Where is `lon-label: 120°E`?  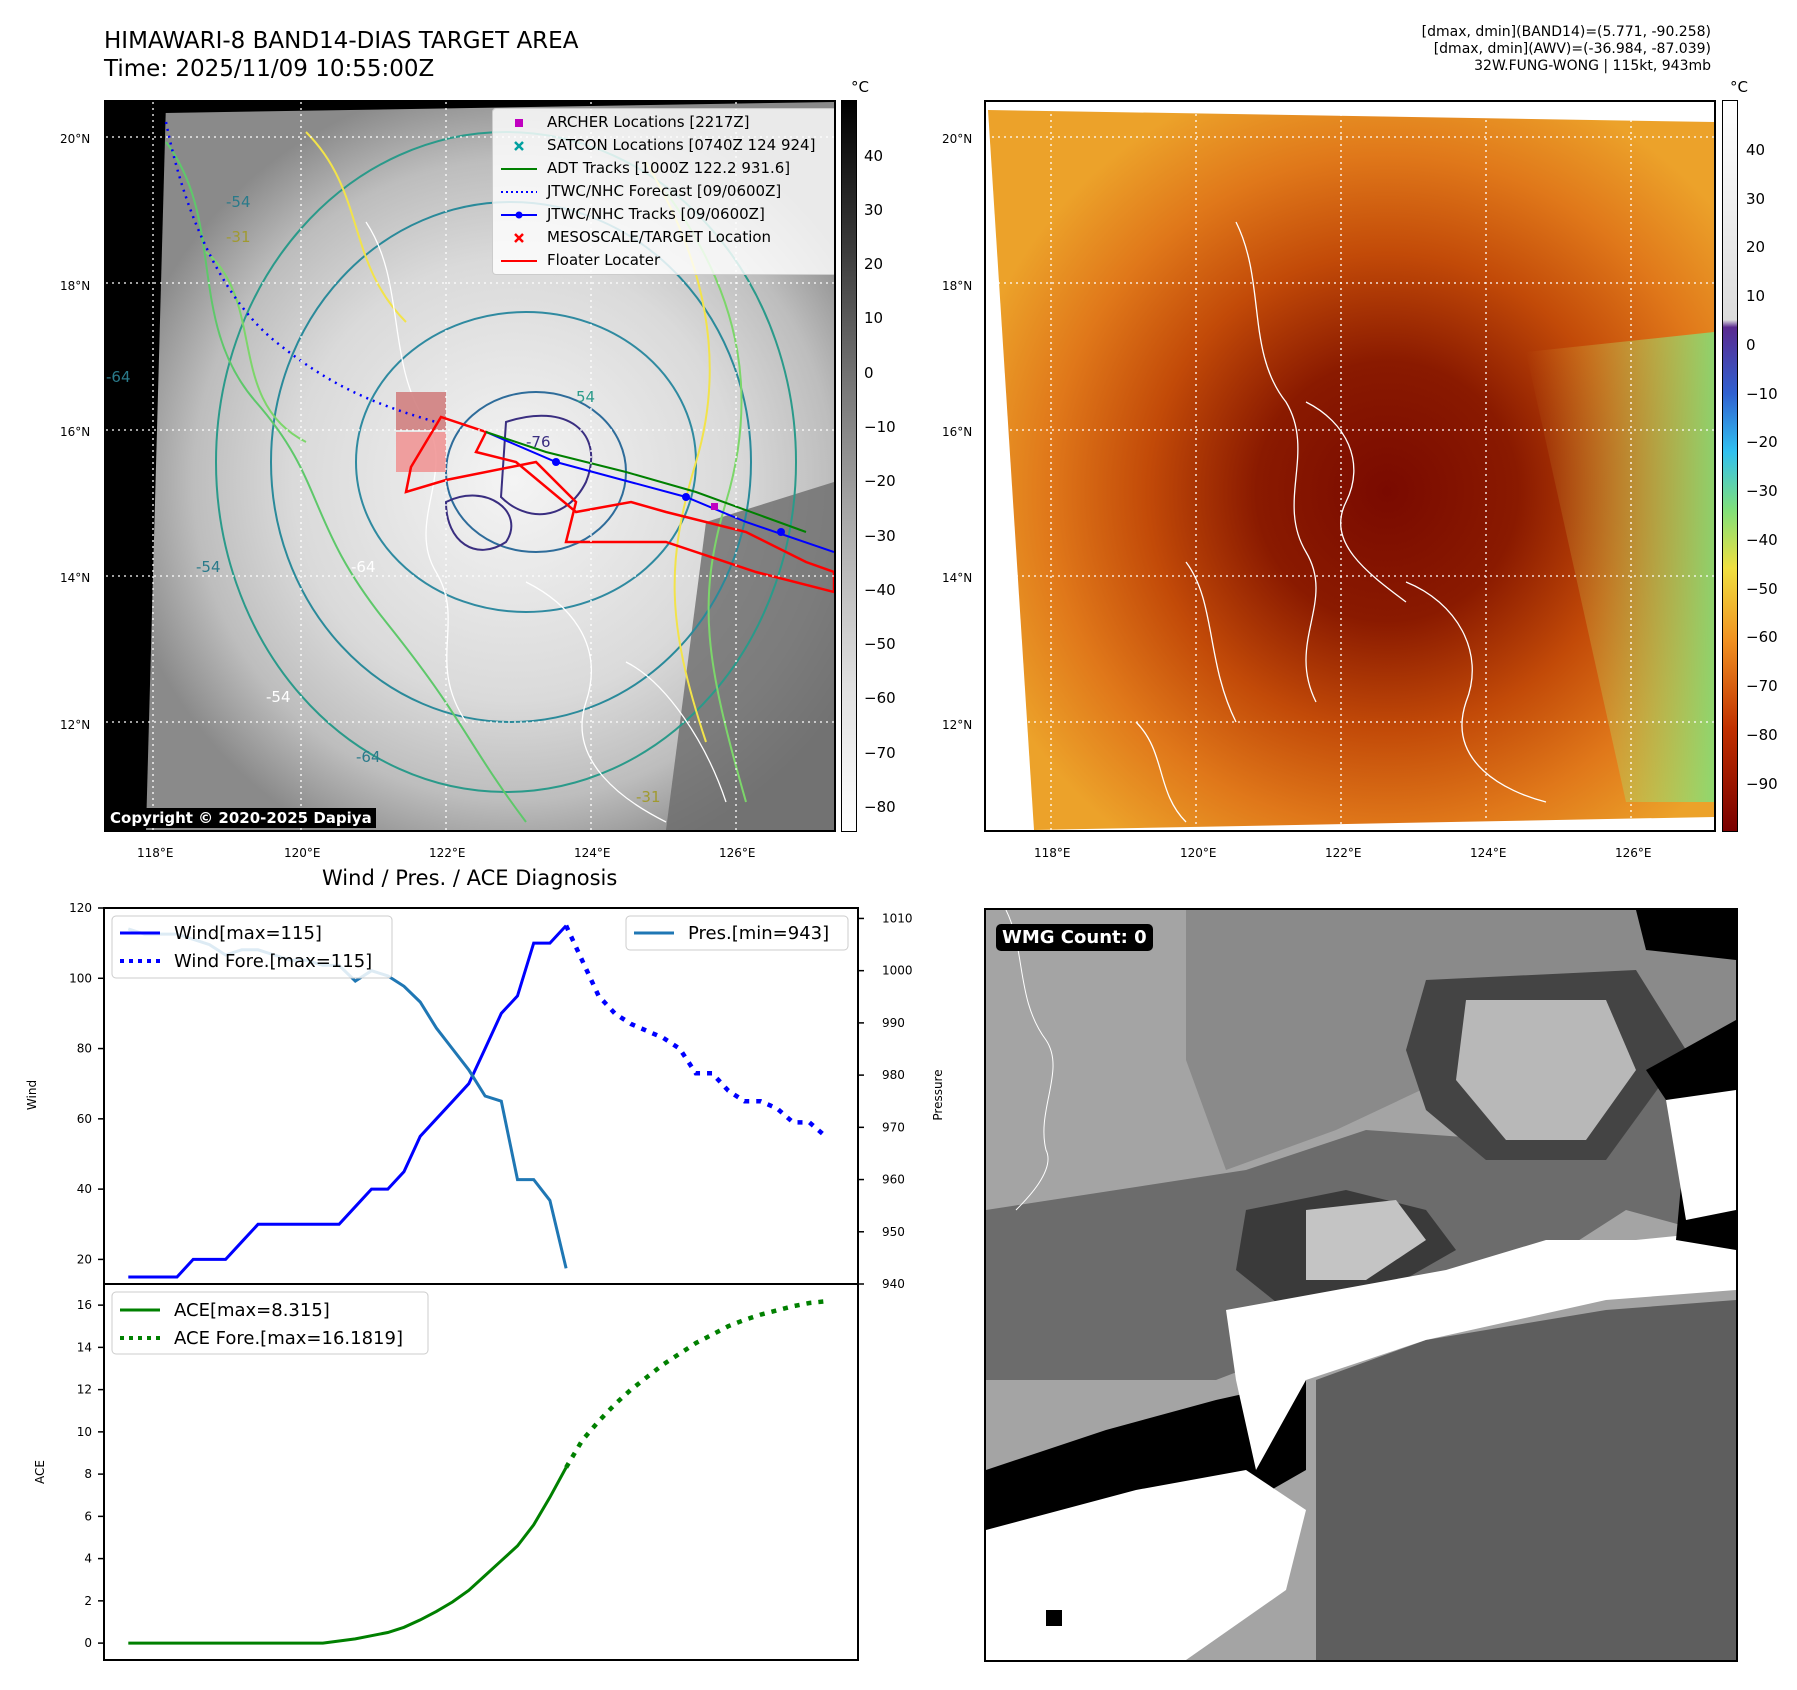
lon-label: 120°E is located at coordinates (1198, 853).